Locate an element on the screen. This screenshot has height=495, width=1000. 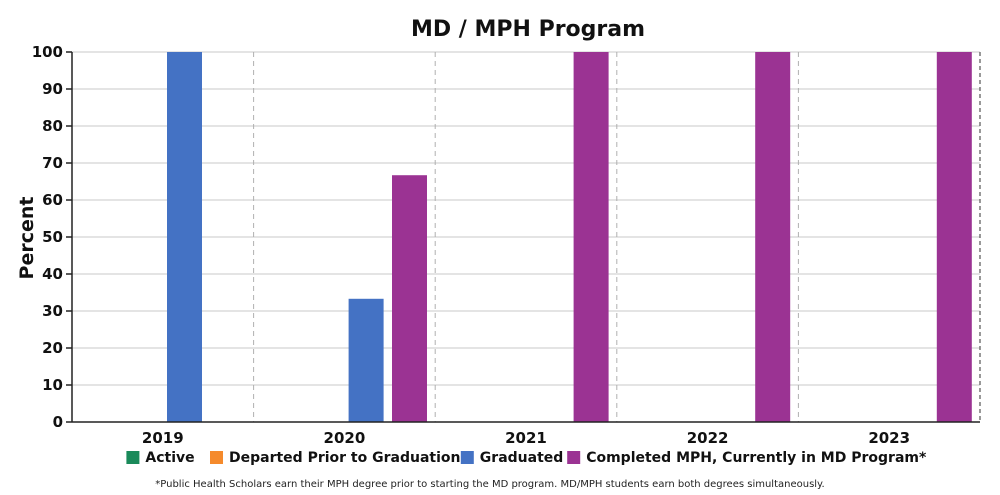
y-axis-label: Percent is located at coordinates (27, 238).